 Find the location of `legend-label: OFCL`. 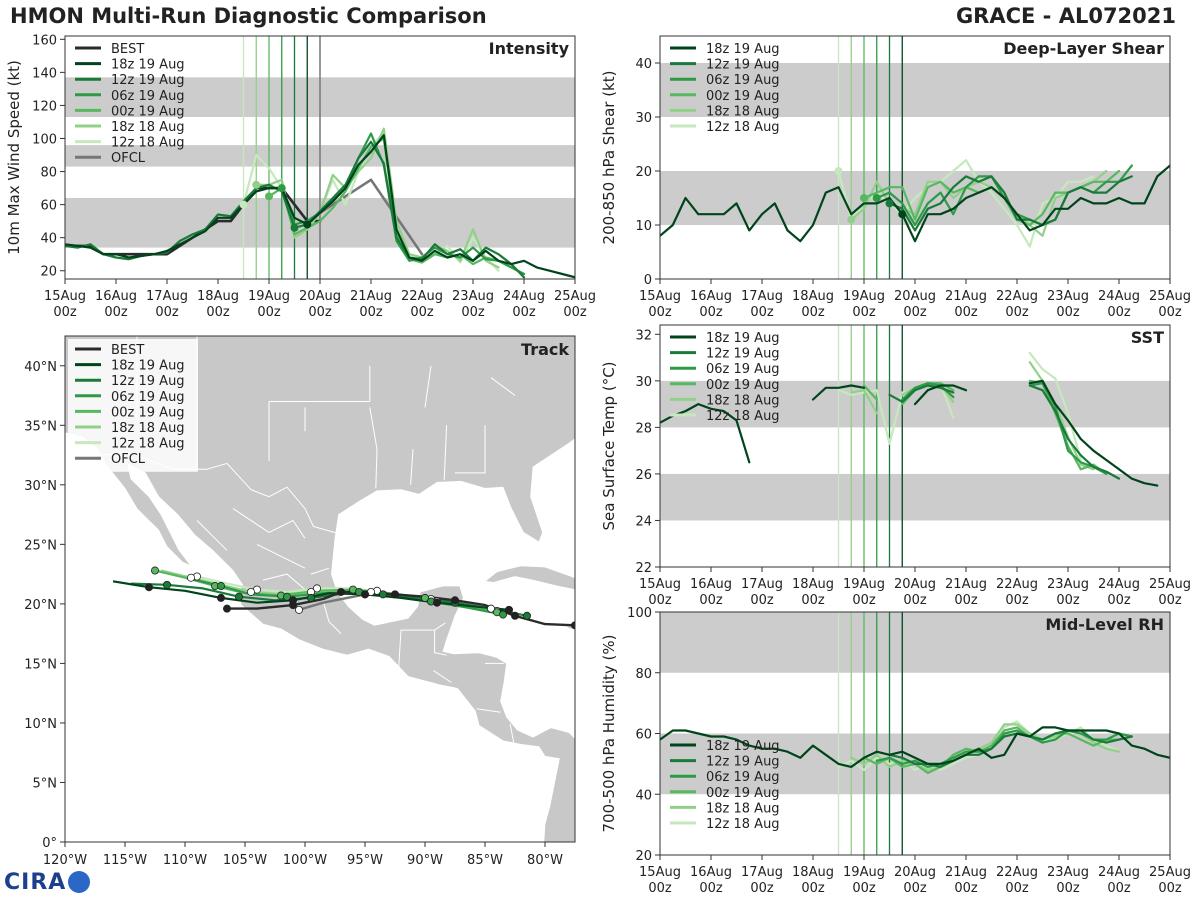

legend-label: OFCL is located at coordinates (128, 158).